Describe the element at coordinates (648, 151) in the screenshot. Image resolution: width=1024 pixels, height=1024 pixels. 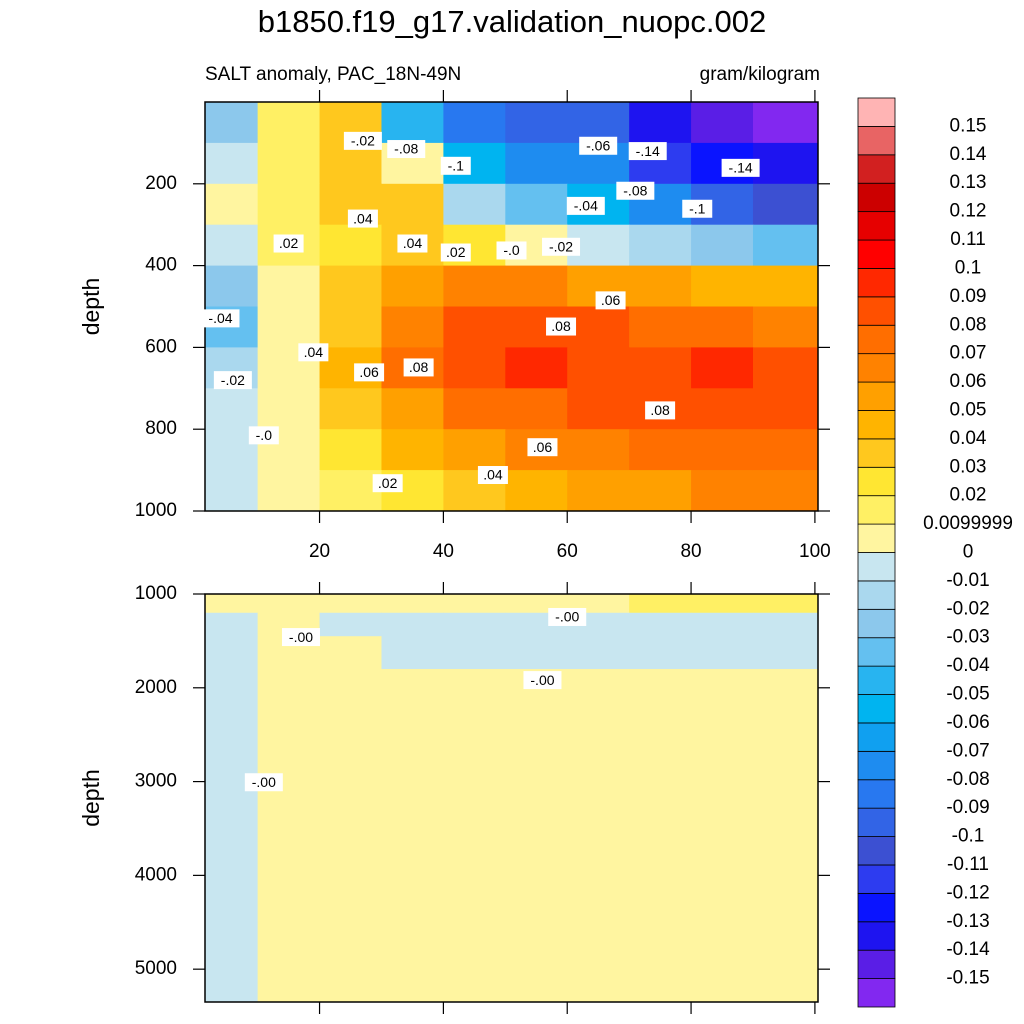
I see `contour-label: -.14` at that location.